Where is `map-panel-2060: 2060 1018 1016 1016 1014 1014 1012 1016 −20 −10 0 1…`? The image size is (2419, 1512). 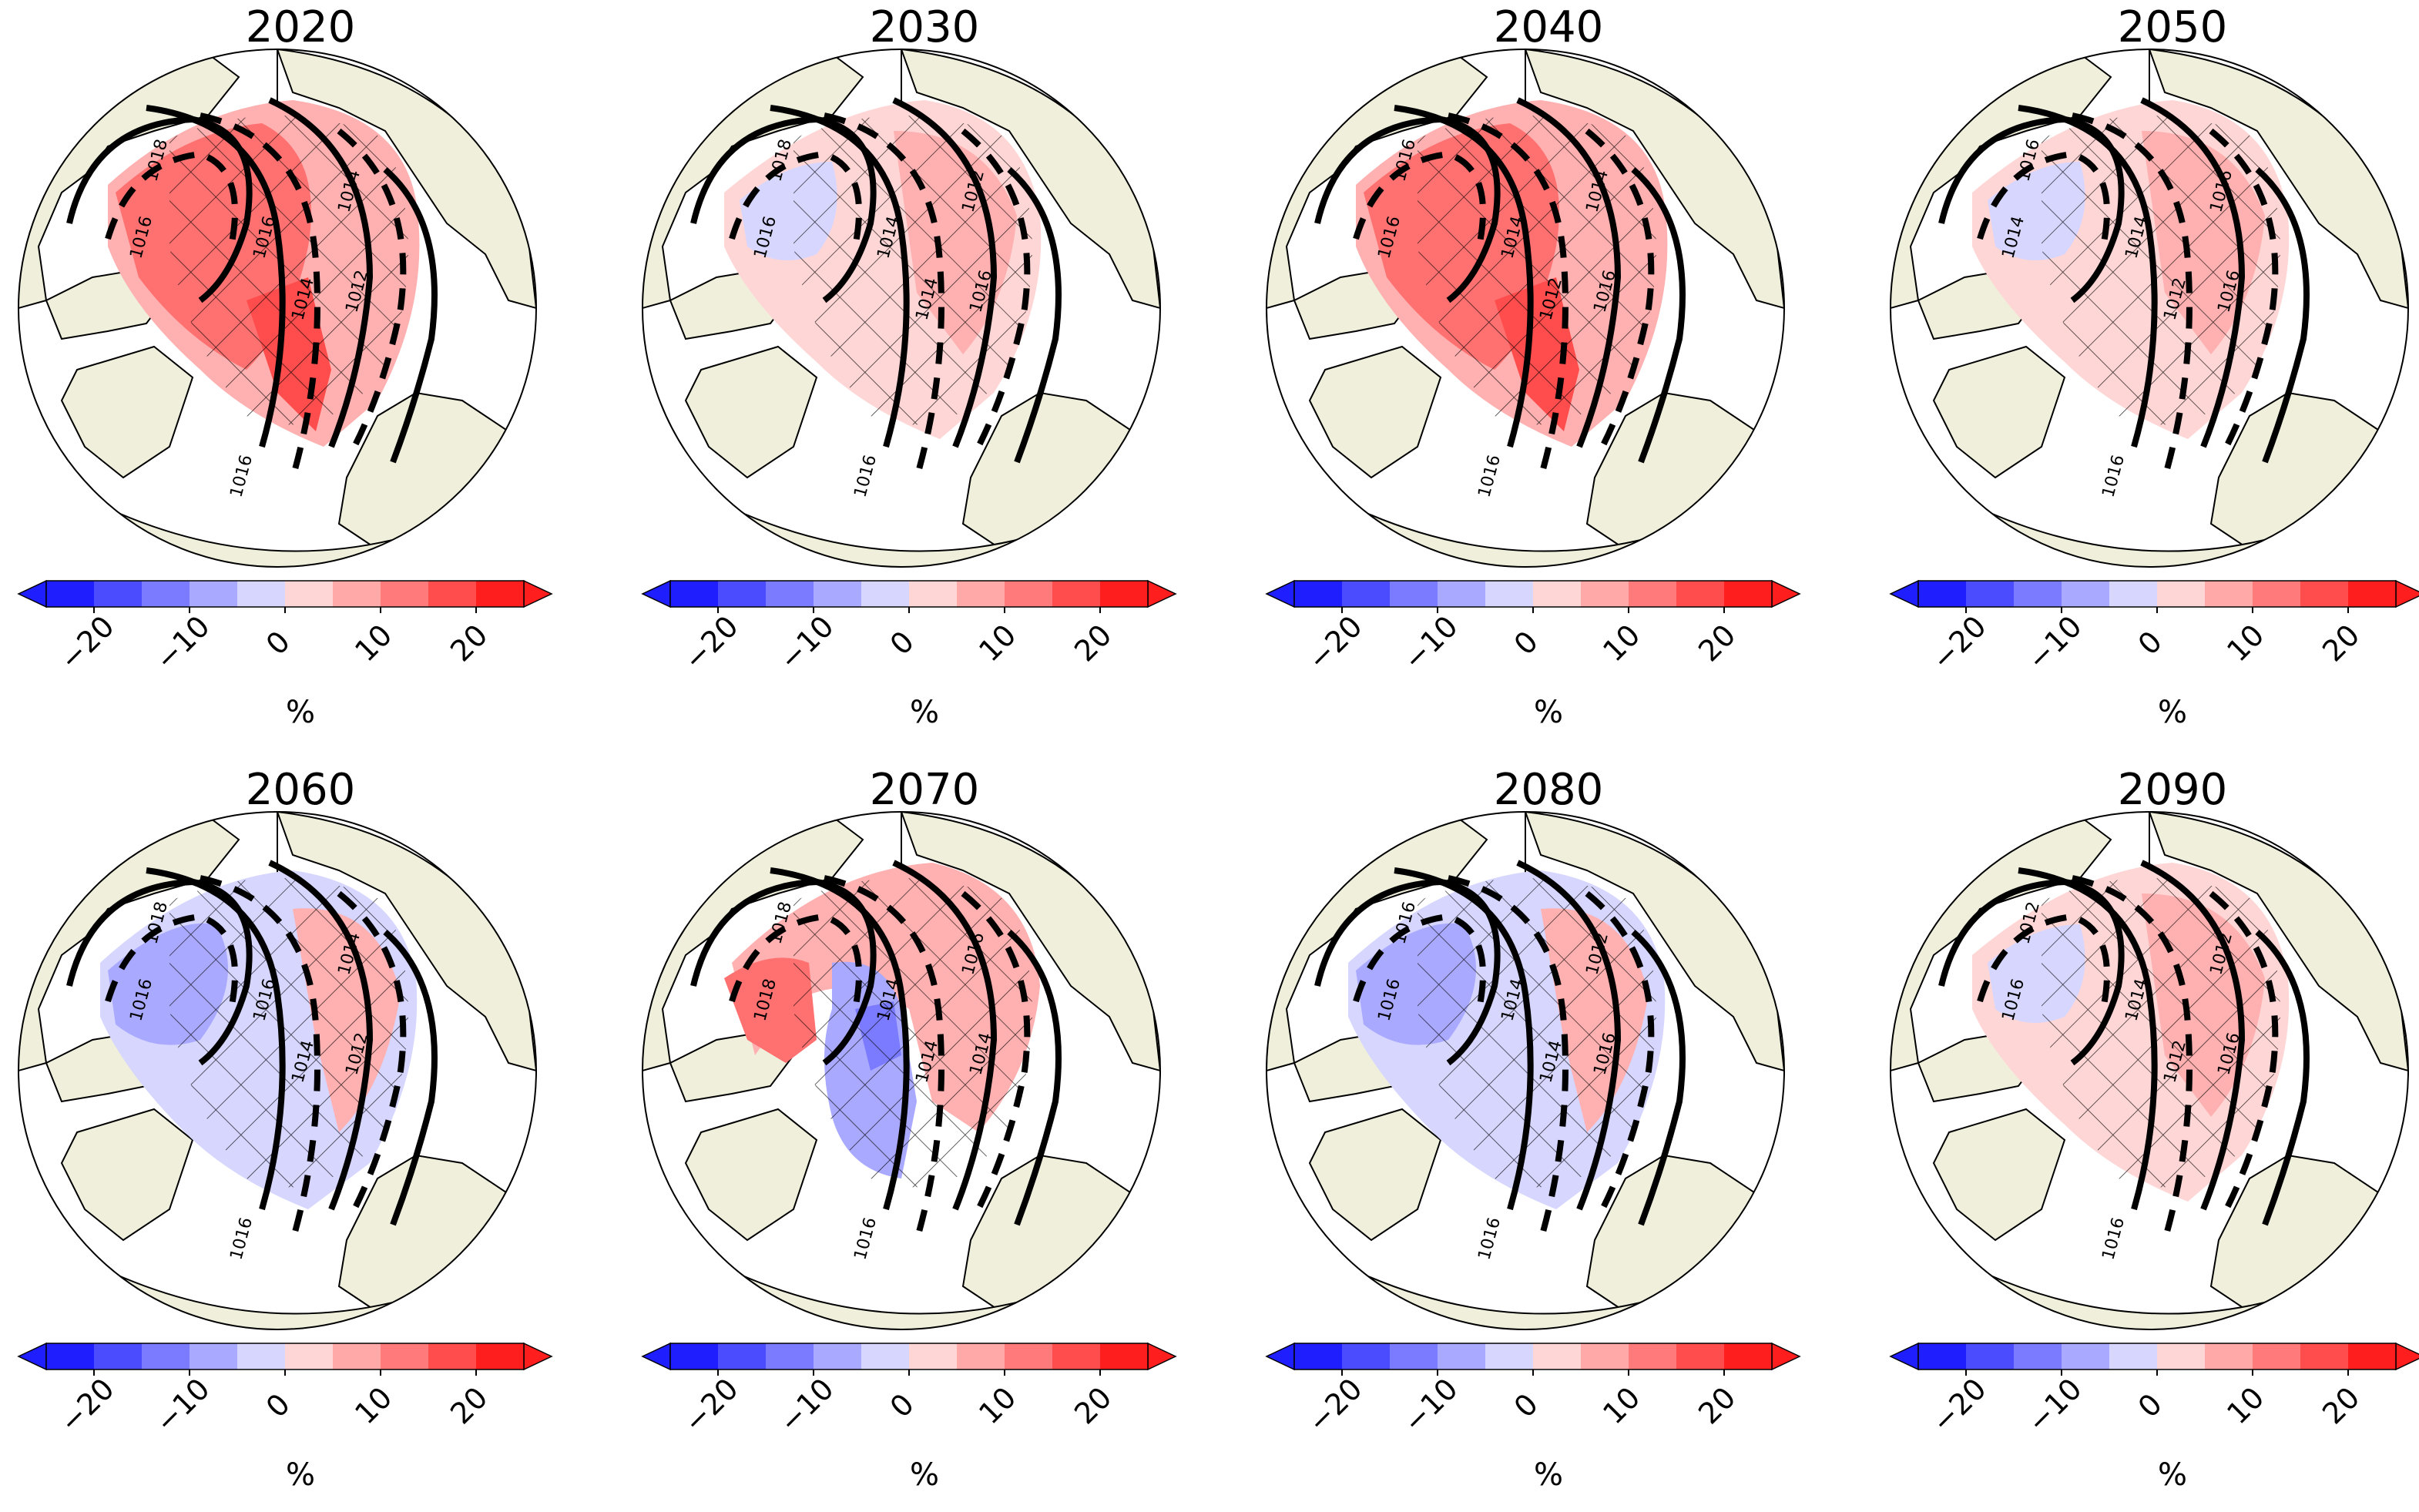
map-panel-2060: 2060 1018 1016 1016 1014 1014 1012 1016 −20 −10 0 1… is located at coordinates (300, 1132).